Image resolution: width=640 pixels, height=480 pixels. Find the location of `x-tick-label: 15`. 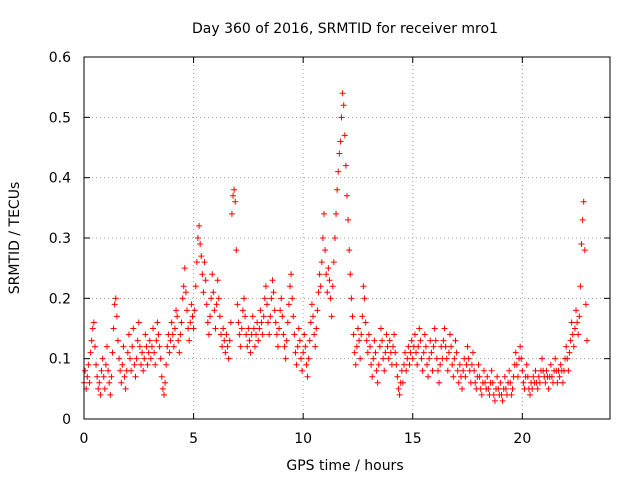

x-tick-label: 15 is located at coordinates (413, 439).